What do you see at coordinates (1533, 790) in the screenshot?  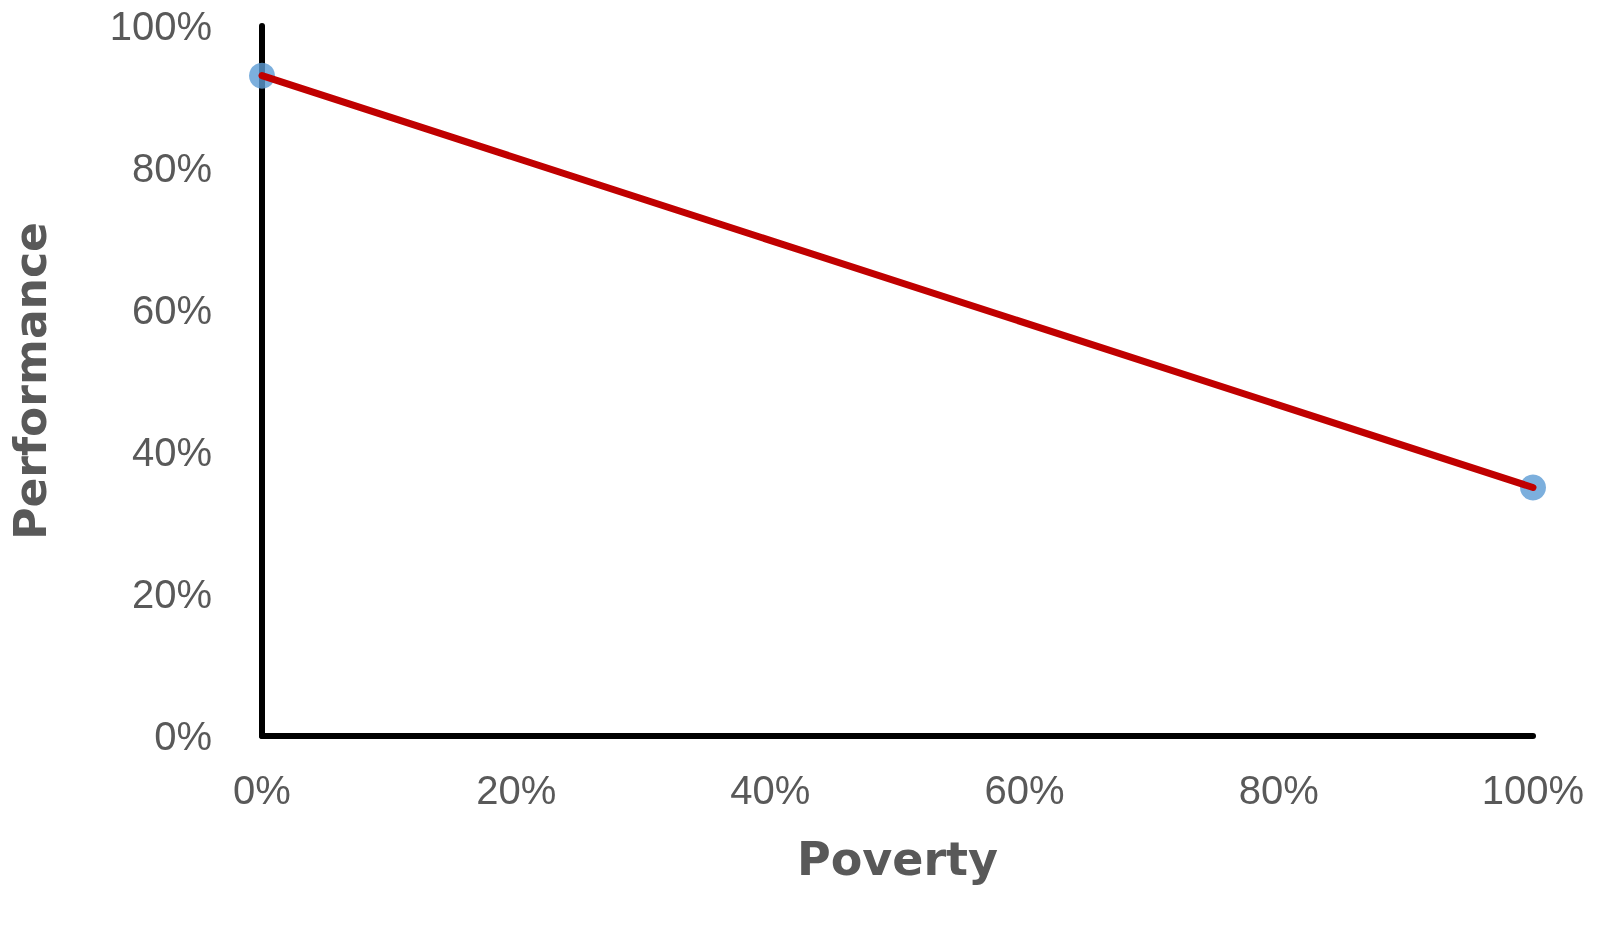 I see `x-tick-label: 100%` at bounding box center [1533, 790].